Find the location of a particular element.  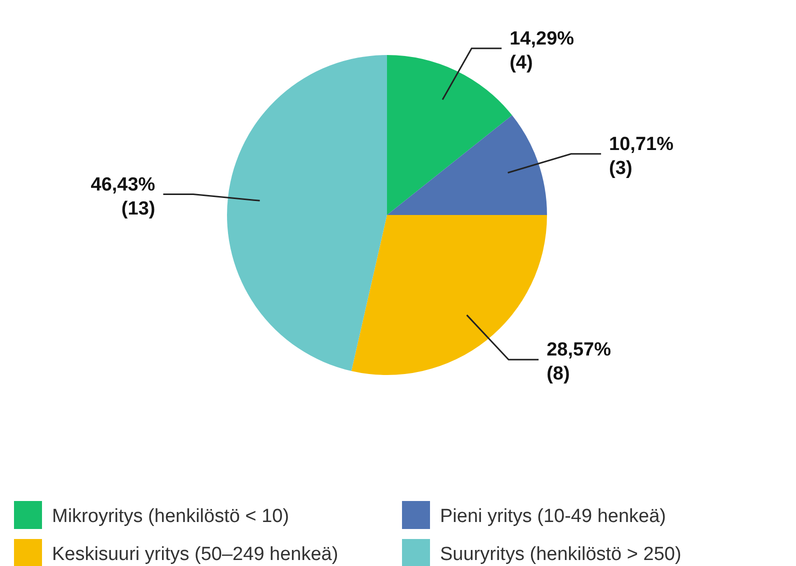

data-label: 14,29% (4) is located at coordinates (542, 51).